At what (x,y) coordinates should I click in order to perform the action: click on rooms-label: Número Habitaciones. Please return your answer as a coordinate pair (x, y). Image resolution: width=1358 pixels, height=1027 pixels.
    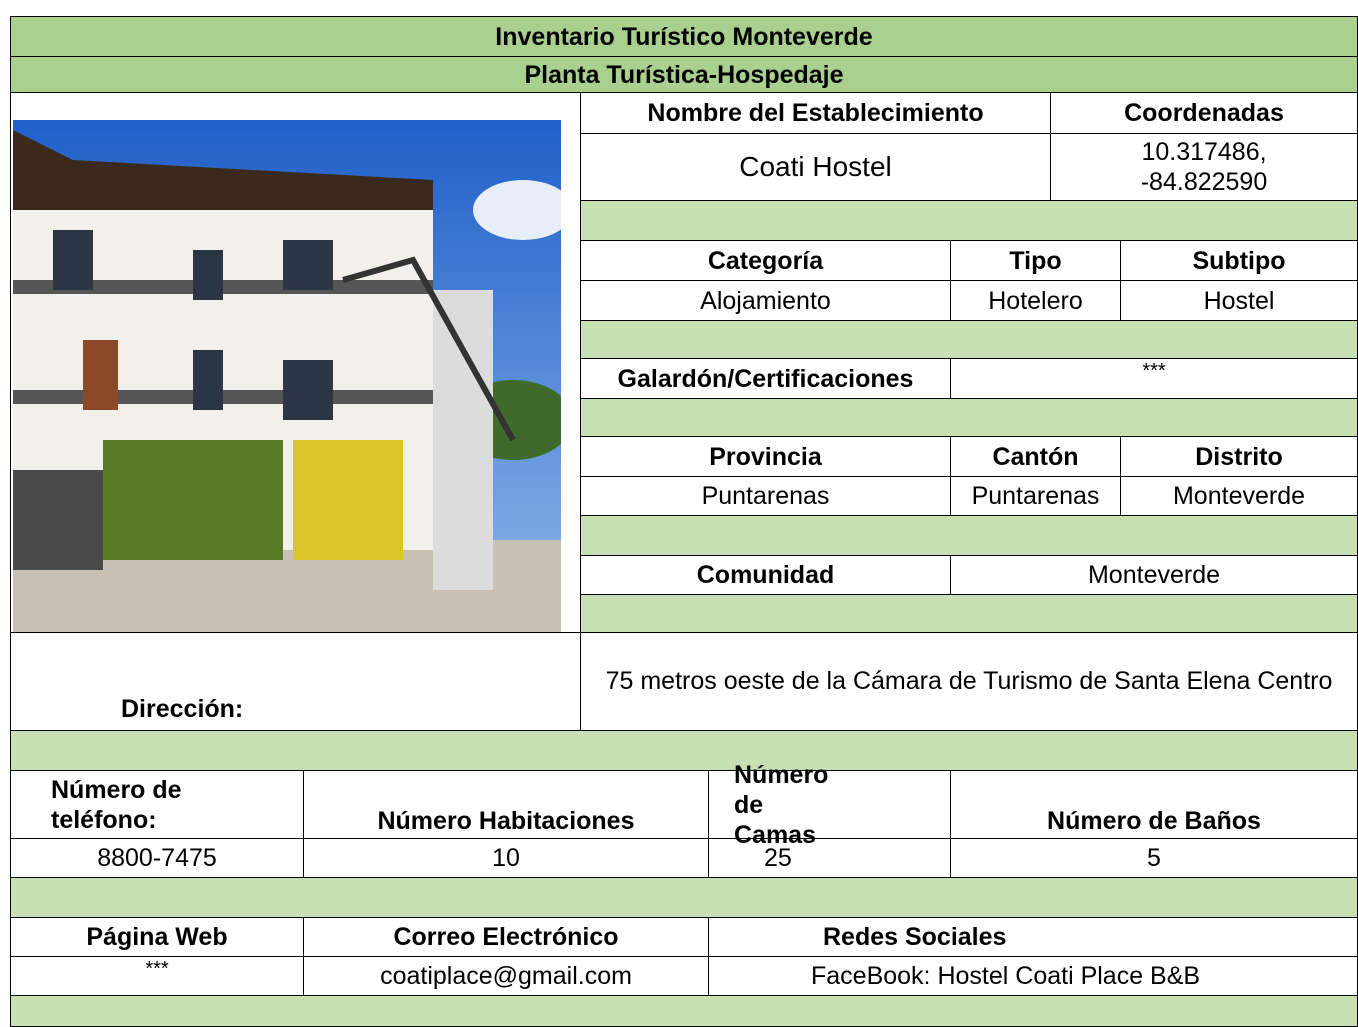
    Looking at the image, I should click on (506, 804).